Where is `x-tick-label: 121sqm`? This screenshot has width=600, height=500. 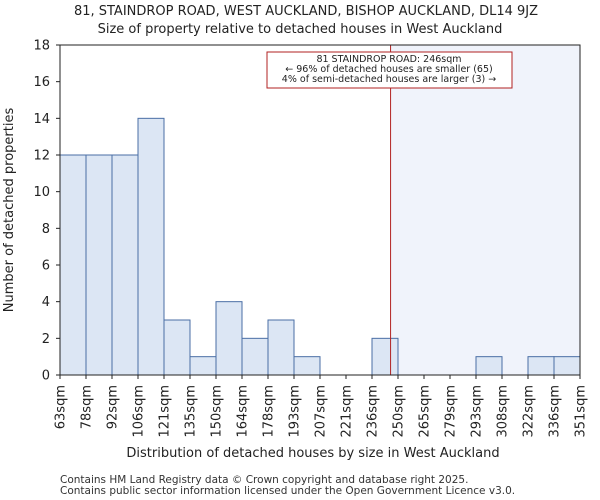
x-tick-label: 121sqm is located at coordinates (165, 411).